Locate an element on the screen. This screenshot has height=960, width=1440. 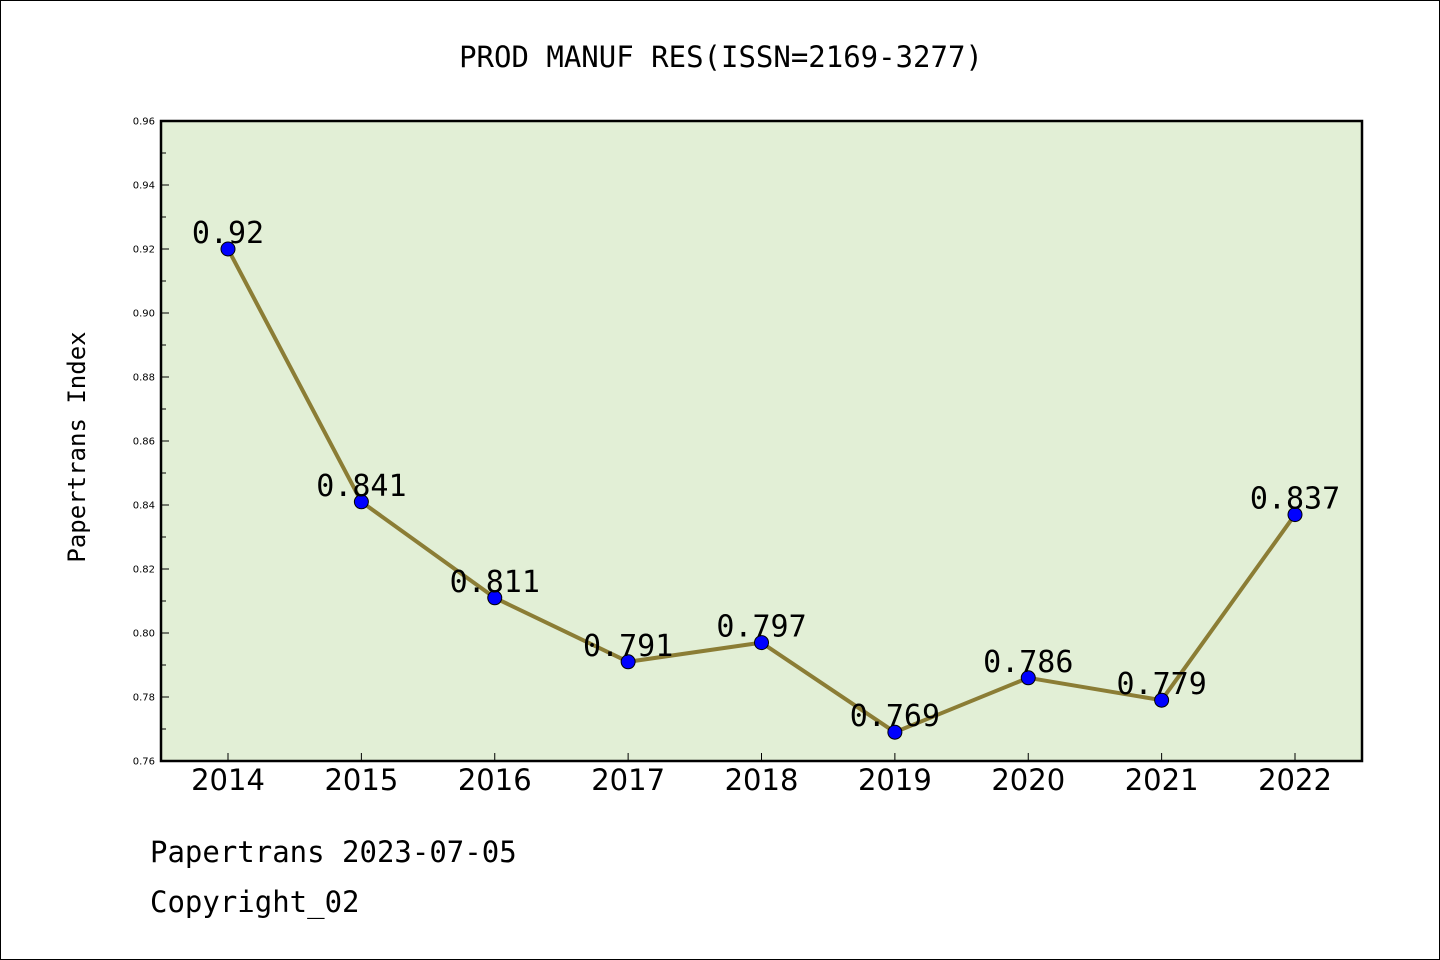
y-tick-label: 0.76 is located at coordinates (144, 762).